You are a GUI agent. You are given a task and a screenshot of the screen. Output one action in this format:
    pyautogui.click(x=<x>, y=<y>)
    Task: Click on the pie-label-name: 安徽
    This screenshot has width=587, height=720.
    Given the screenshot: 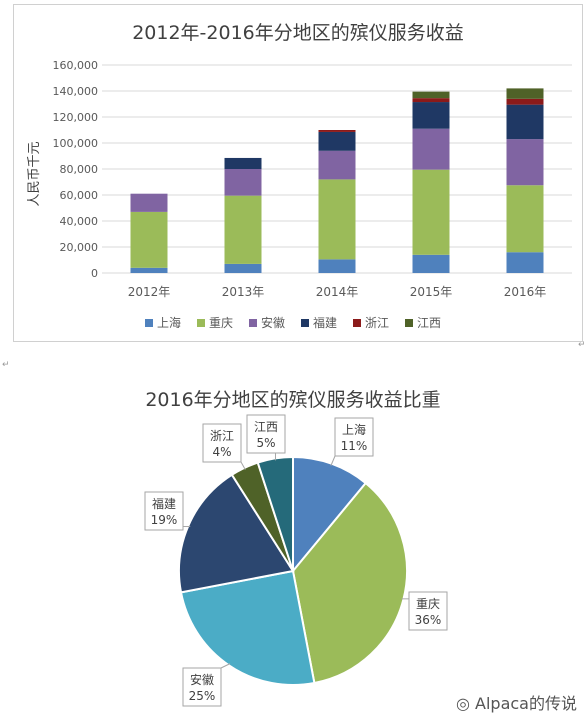 What is the action you would take?
    pyautogui.click(x=202, y=679)
    